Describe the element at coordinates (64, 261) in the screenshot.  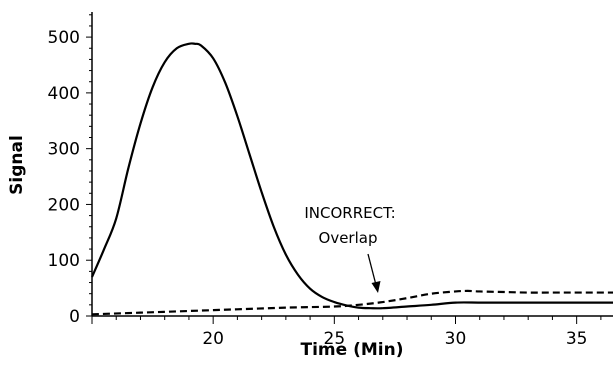
I see `y-tick-label: 100` at that location.